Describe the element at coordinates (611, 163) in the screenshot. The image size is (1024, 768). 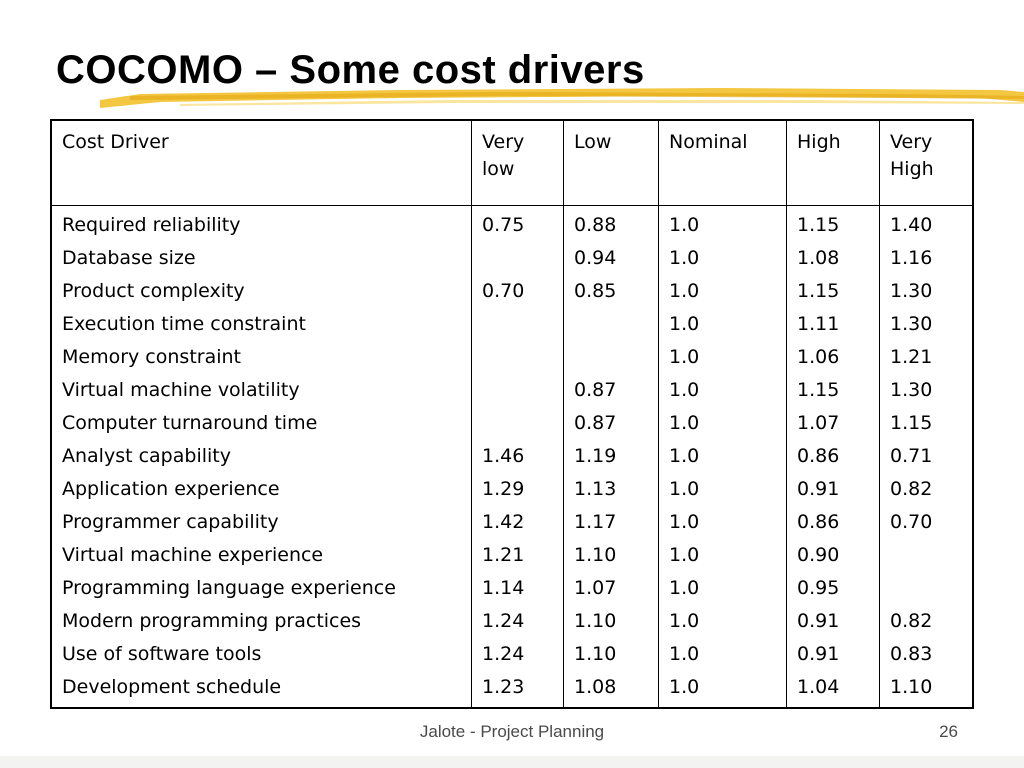
I see `header-low: Low` at that location.